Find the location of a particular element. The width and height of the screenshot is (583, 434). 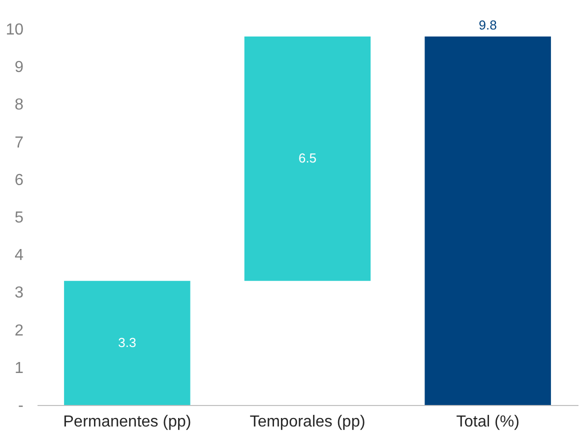

y-tick-label: 4 is located at coordinates (19, 255).